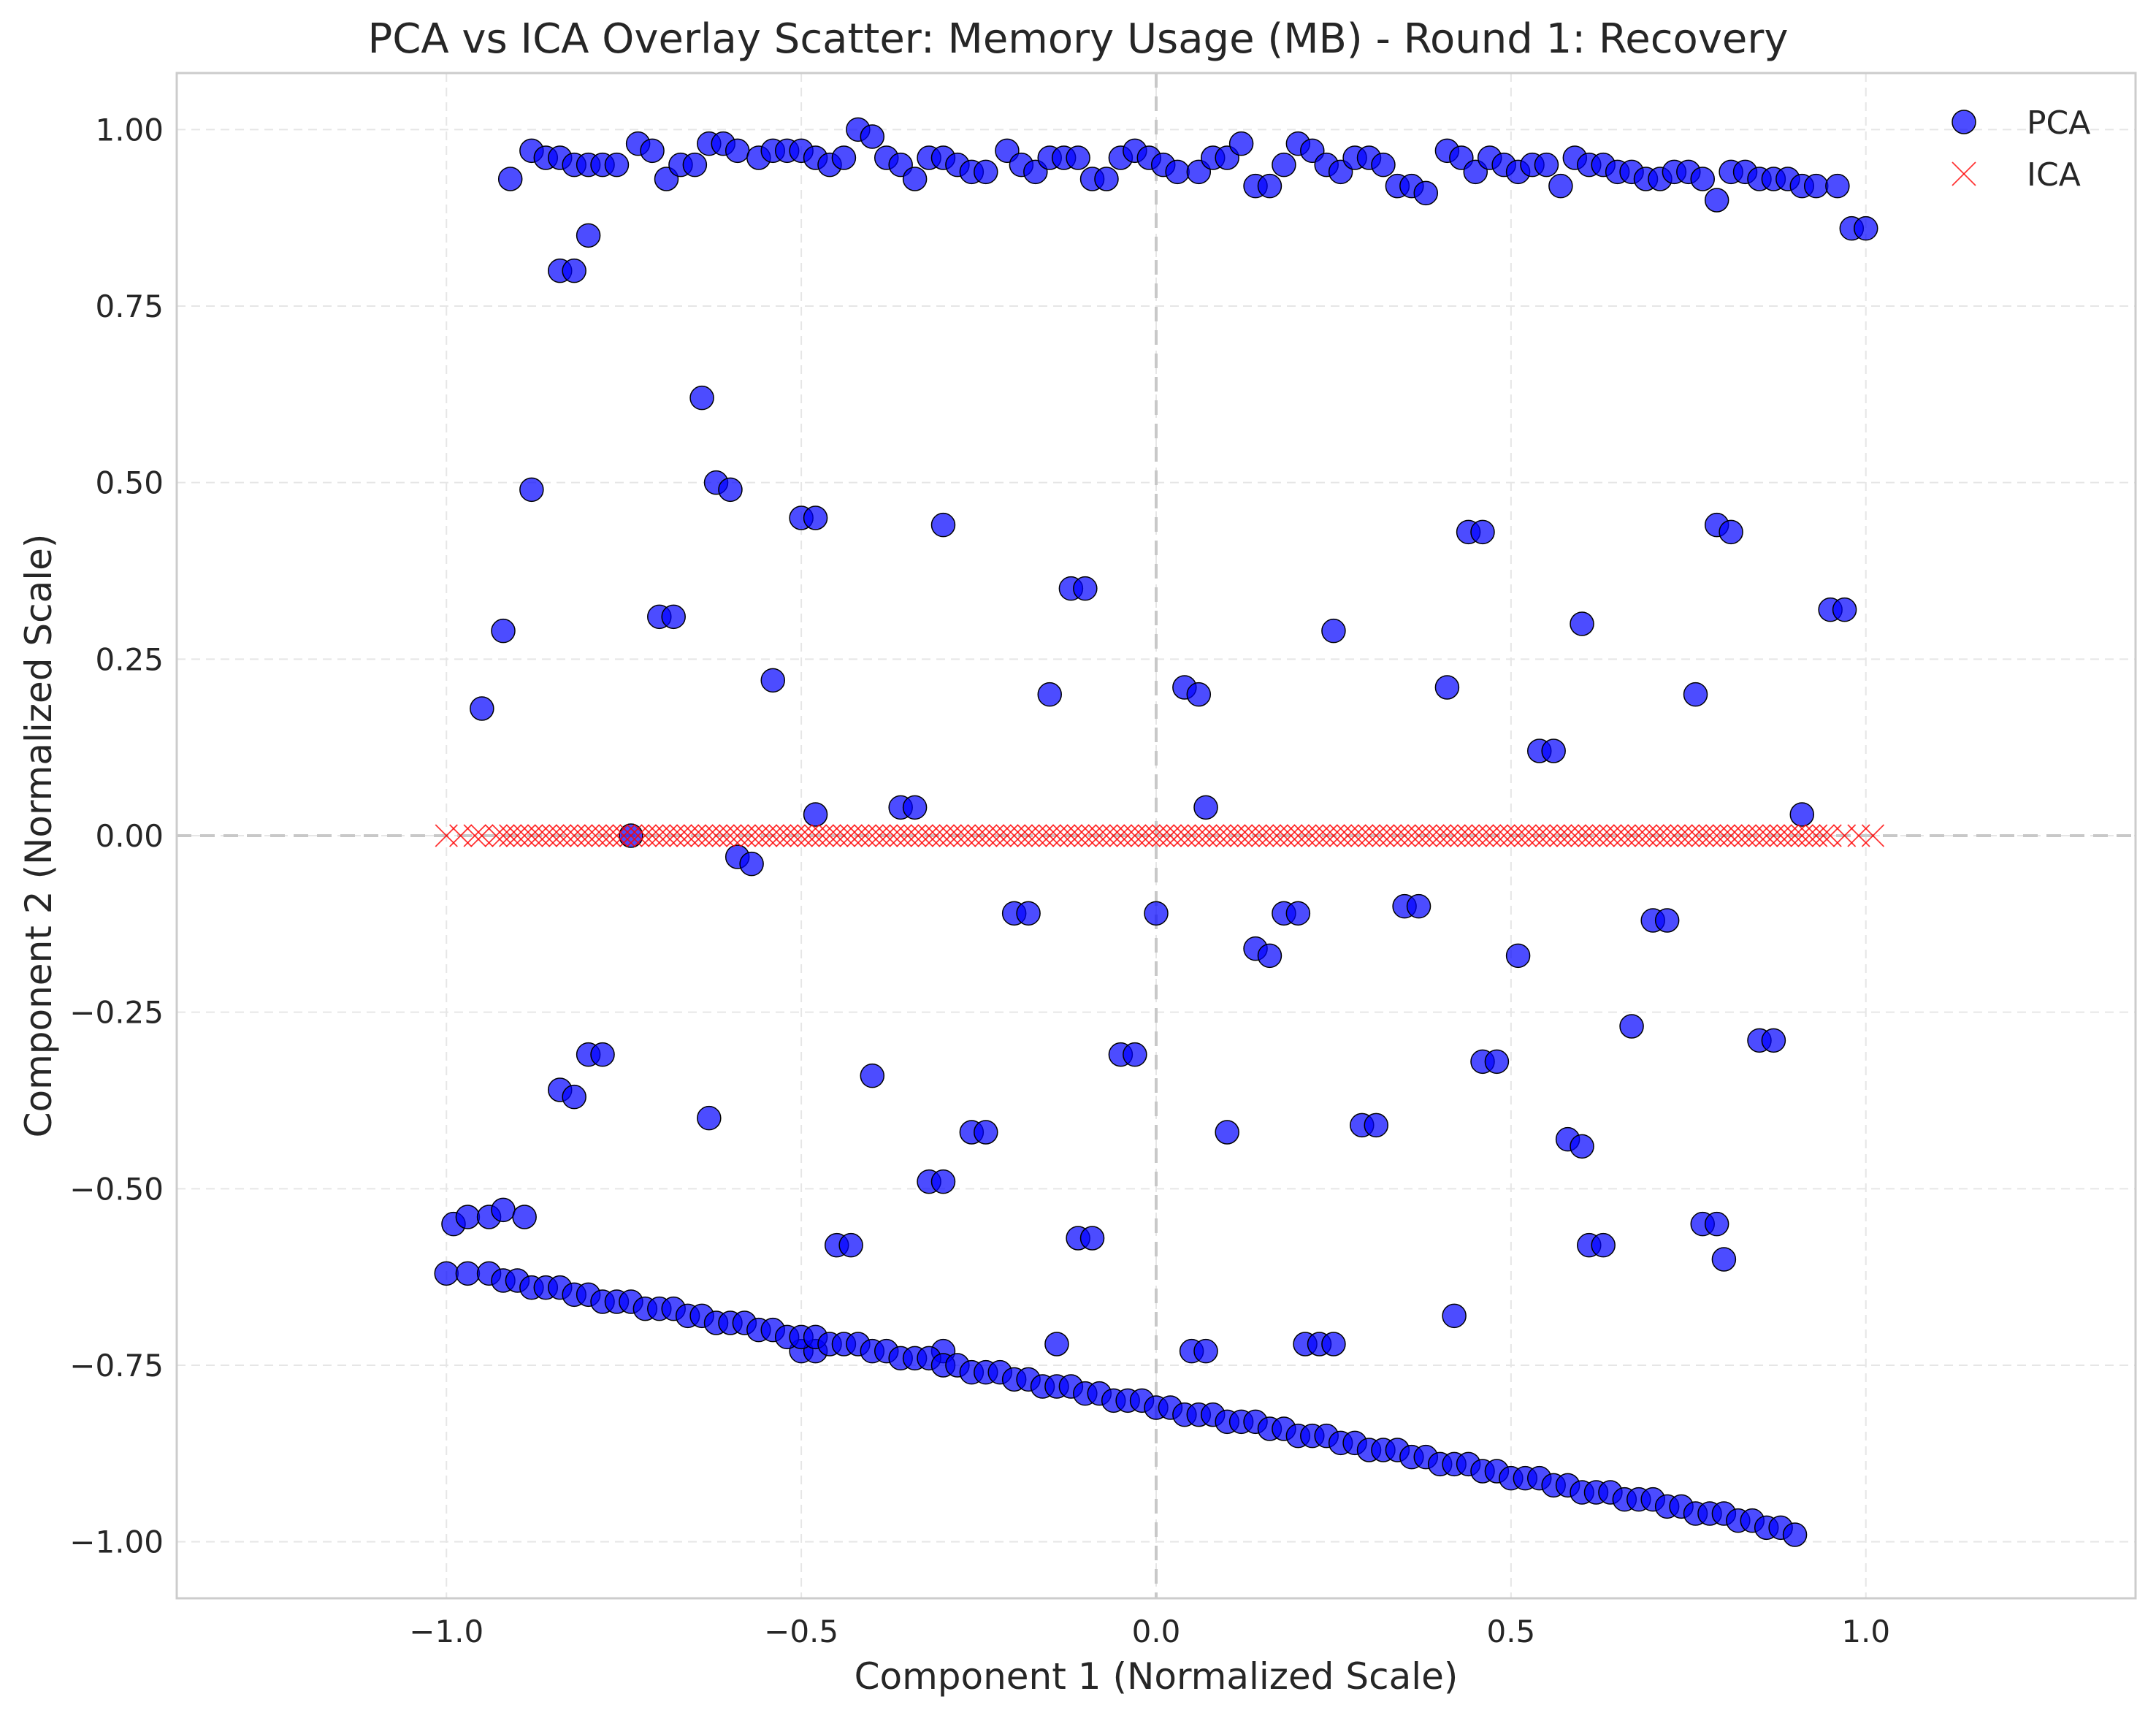 The height and width of the screenshot is (1721, 2156). What do you see at coordinates (446, 1631) in the screenshot?
I see `x-tick-label: −1.0` at bounding box center [446, 1631].